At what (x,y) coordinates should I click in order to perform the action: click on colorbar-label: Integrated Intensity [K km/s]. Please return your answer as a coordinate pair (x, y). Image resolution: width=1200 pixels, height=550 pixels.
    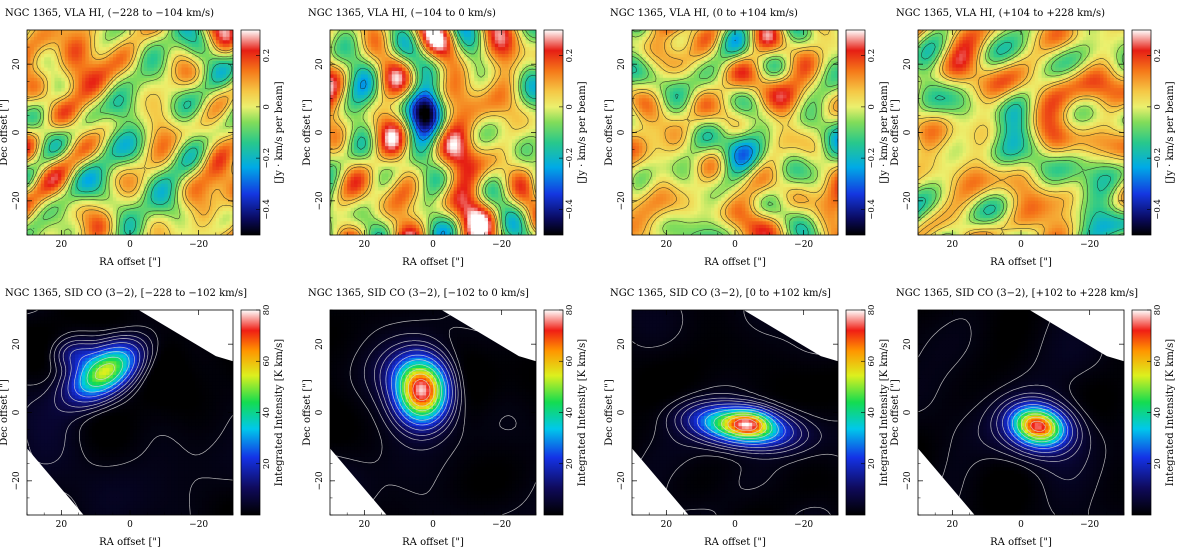
    Looking at the image, I should click on (279, 413).